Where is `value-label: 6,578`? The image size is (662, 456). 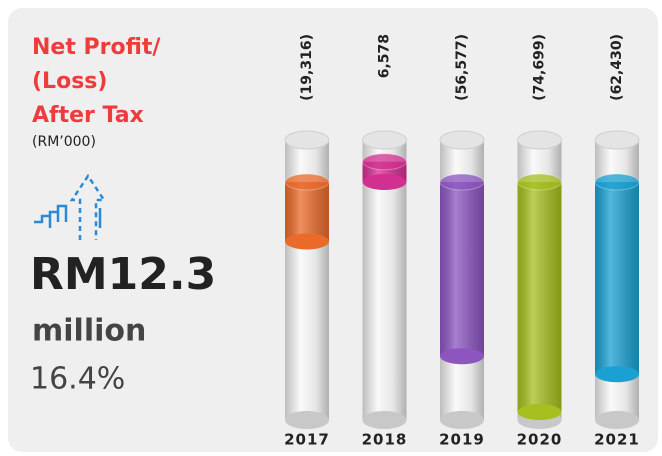
value-label: 6,578 is located at coordinates (385, 56).